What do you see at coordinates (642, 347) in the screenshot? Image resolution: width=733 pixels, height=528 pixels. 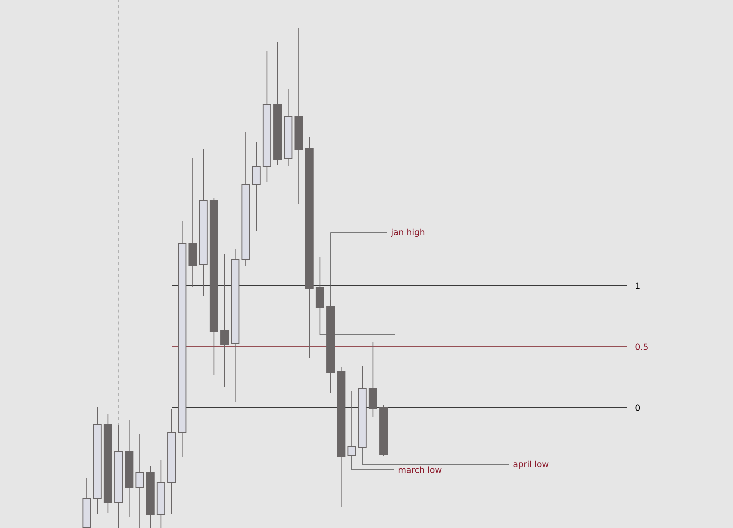 I see `text: 0.5` at bounding box center [642, 347].